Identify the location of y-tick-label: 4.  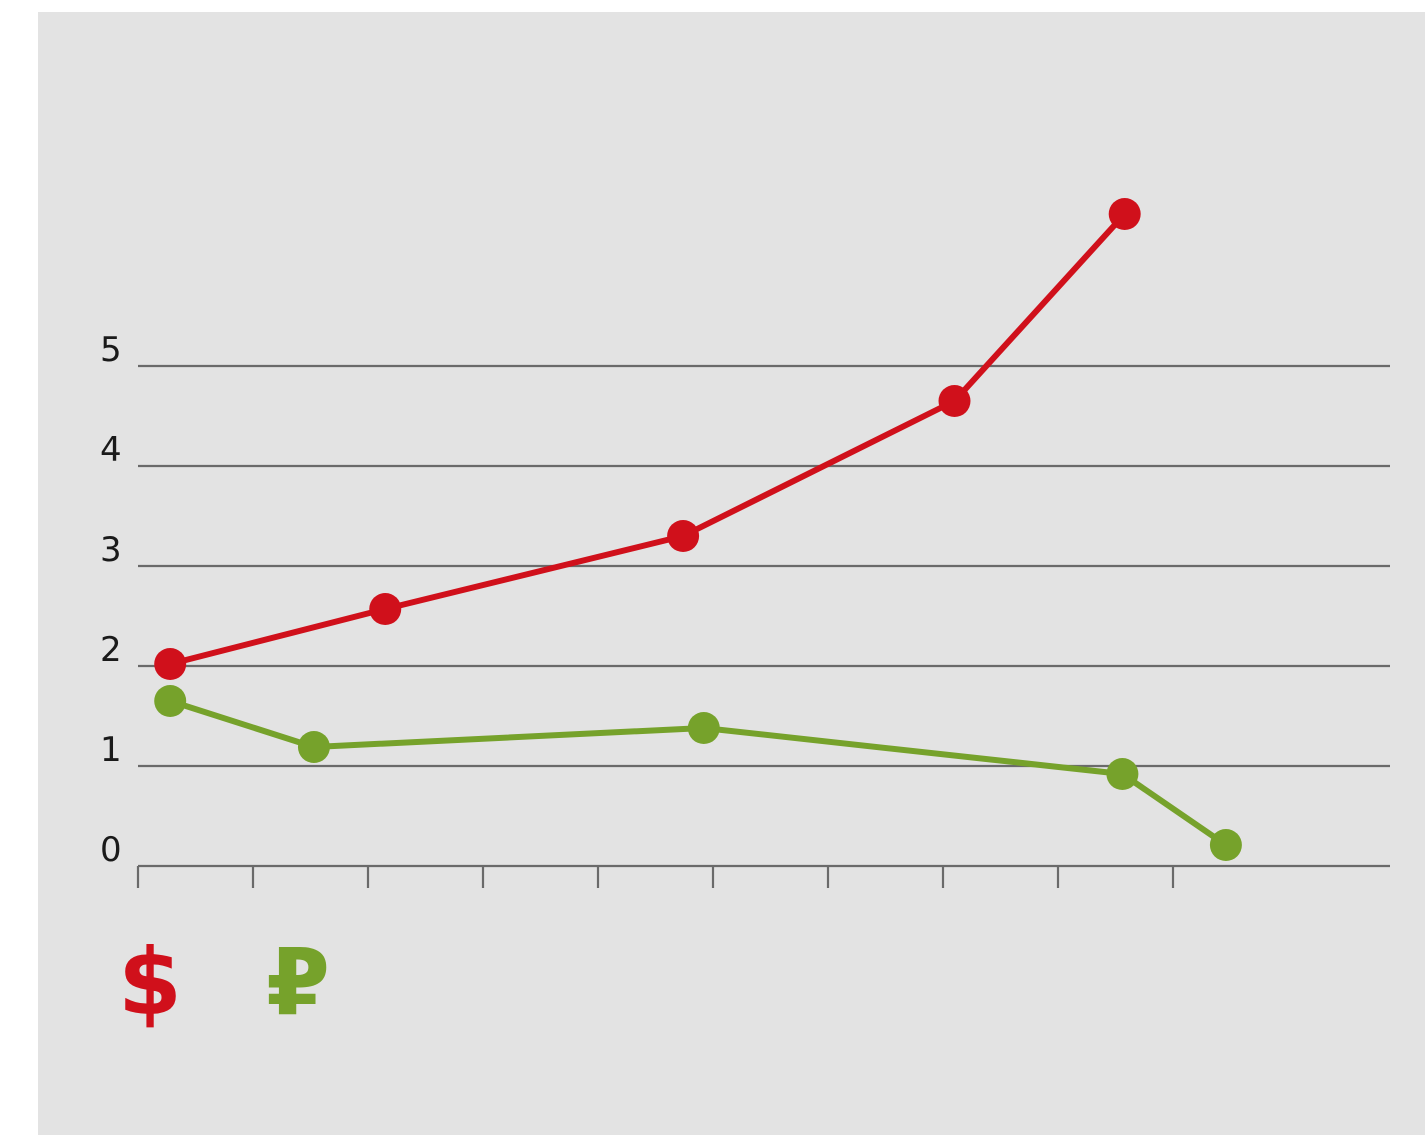
(111, 450).